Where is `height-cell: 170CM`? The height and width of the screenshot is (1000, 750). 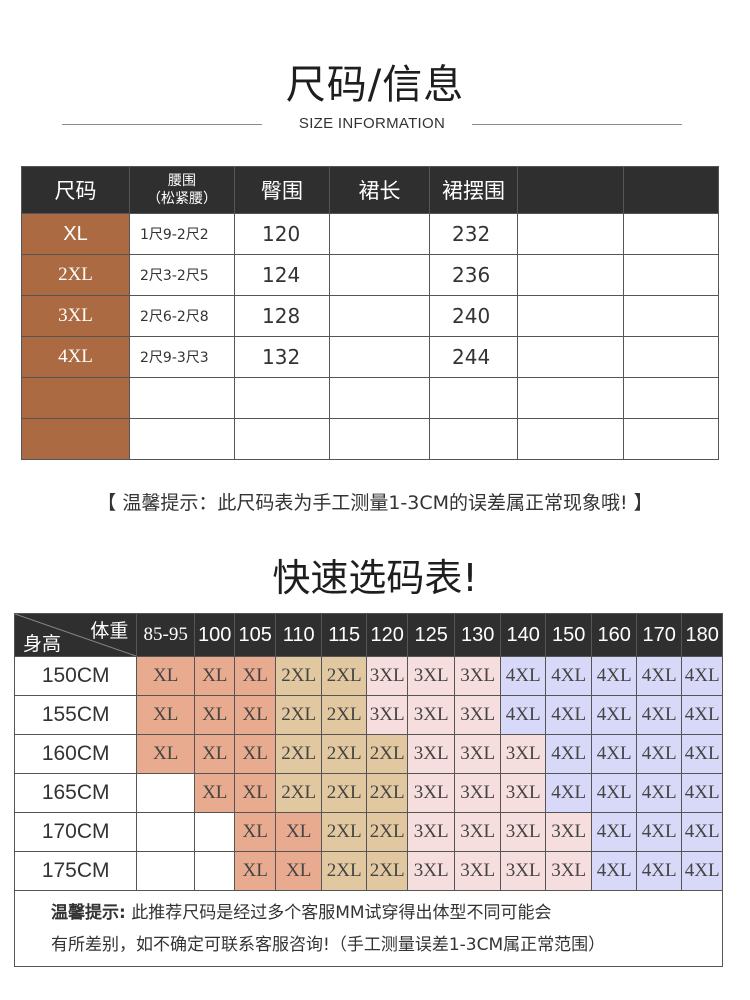
height-cell: 170CM is located at coordinates (75, 832).